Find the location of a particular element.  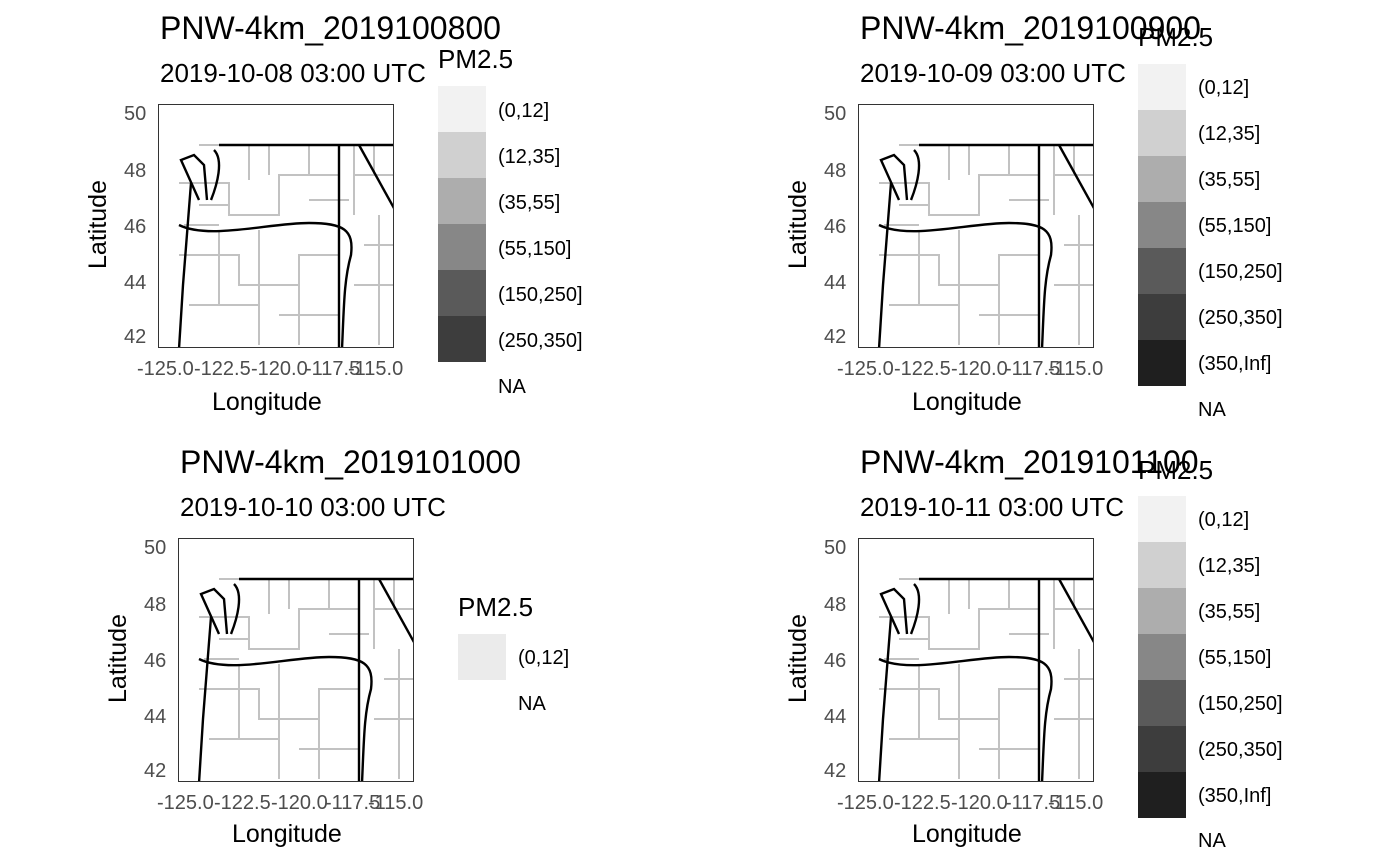

y-tick-label: 48 is located at coordinates (135, 171).